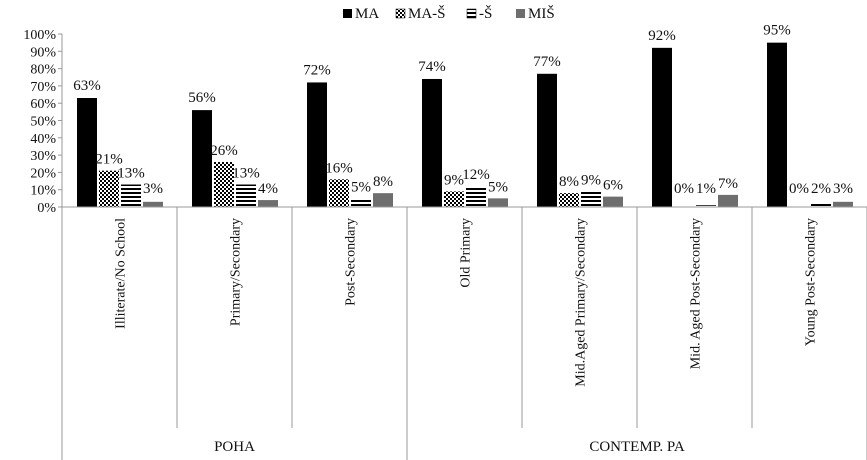 Image resolution: width=867 pixels, height=460 pixels. What do you see at coordinates (224, 151) in the screenshot?
I see `data-label: 26%` at bounding box center [224, 151].